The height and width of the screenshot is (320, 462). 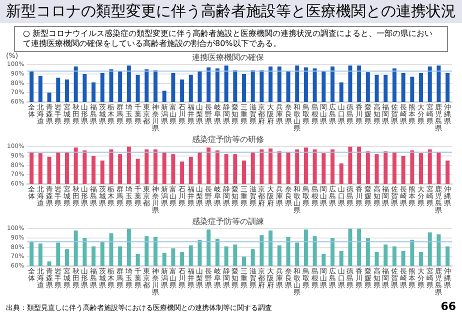 What do you see at coordinates (228, 57) in the screenshot?
I see `chart-title: 連携医療機関の確保` at bounding box center [228, 57].